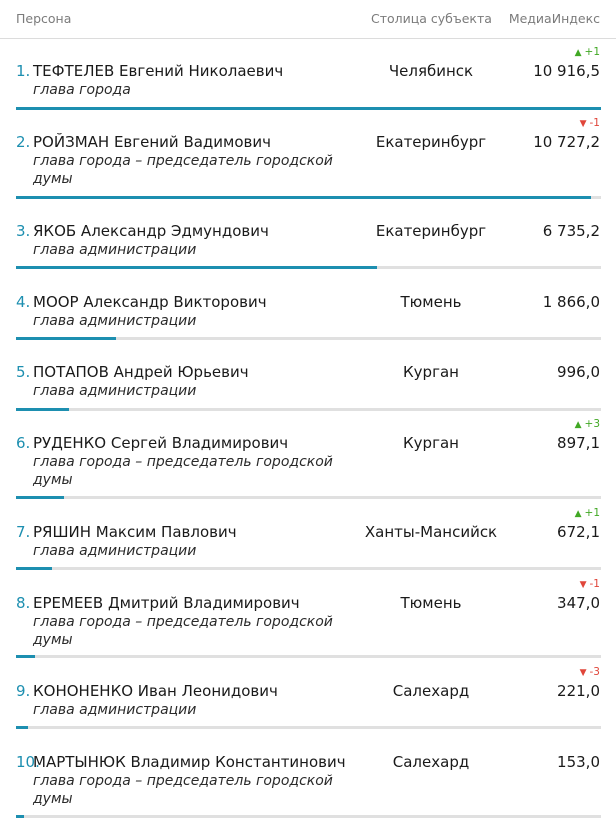 The width and height of the screenshot is (616, 829). What do you see at coordinates (28, 762) in the screenshot?
I see `rank-number: 10.` at bounding box center [28, 762].